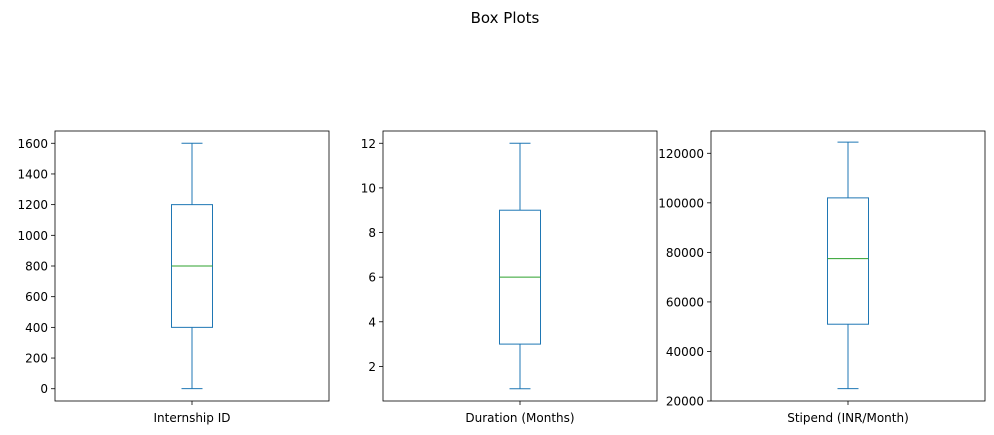 This screenshot has width=994, height=435. What do you see at coordinates (36, 328) in the screenshot?
I see `y-tick-label: 400` at bounding box center [36, 328].